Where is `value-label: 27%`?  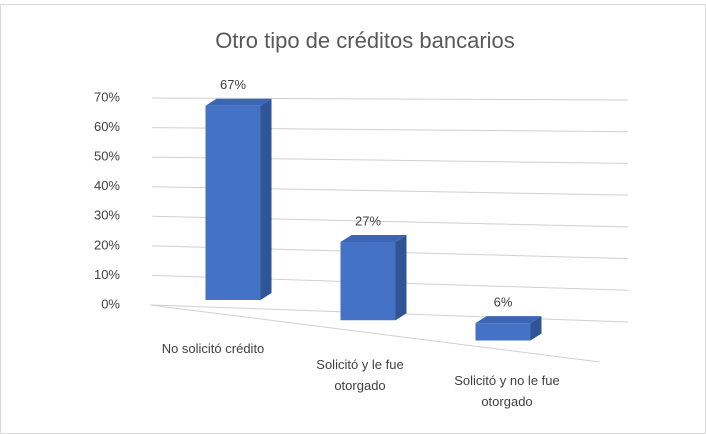 value-label: 27% is located at coordinates (368, 220).